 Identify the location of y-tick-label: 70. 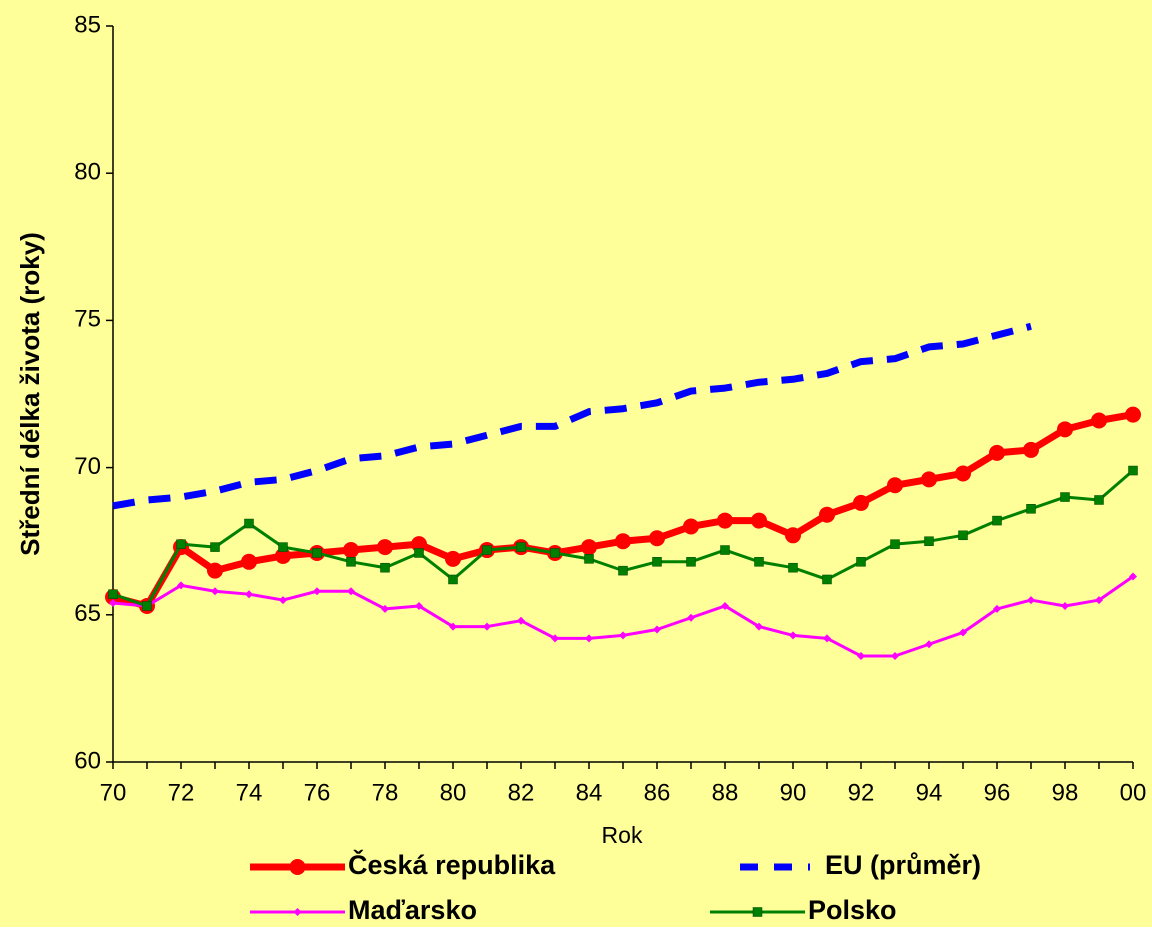
(87, 466).